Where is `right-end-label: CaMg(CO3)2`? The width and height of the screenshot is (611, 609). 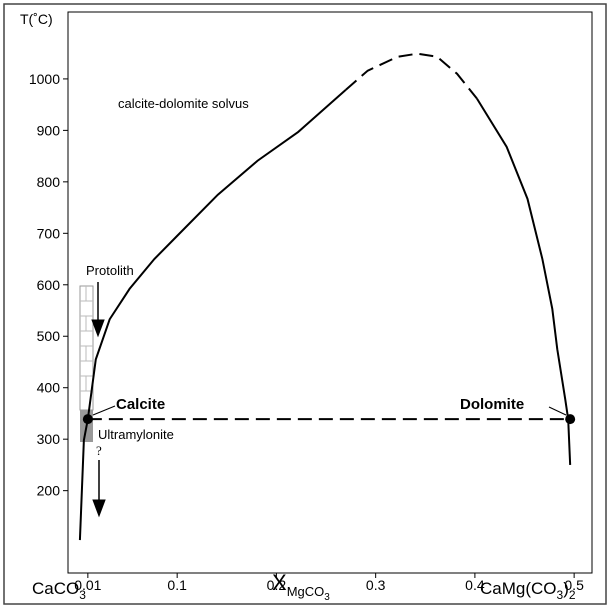 right-end-label: CaMg(CO3)2 is located at coordinates (528, 590).